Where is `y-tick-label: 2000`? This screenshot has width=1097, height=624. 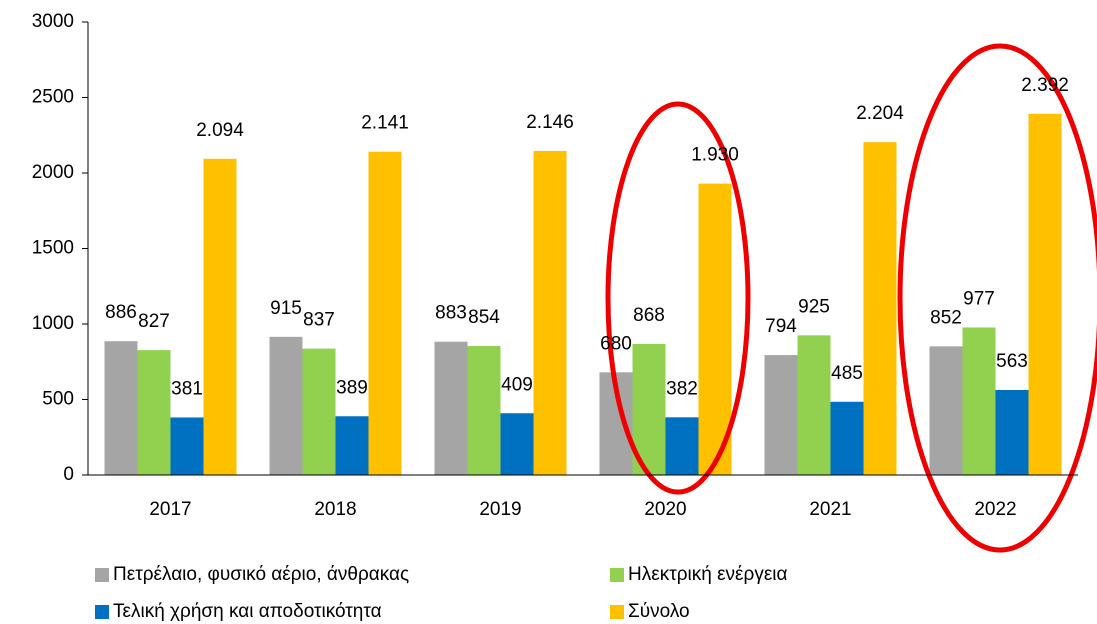 y-tick-label: 2000 is located at coordinates (53, 172).